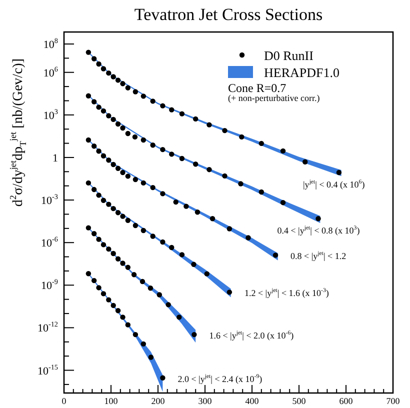  What do you see at coordinates (252, 401) in the screenshot?
I see `x-tick-label: 400` at bounding box center [252, 401].